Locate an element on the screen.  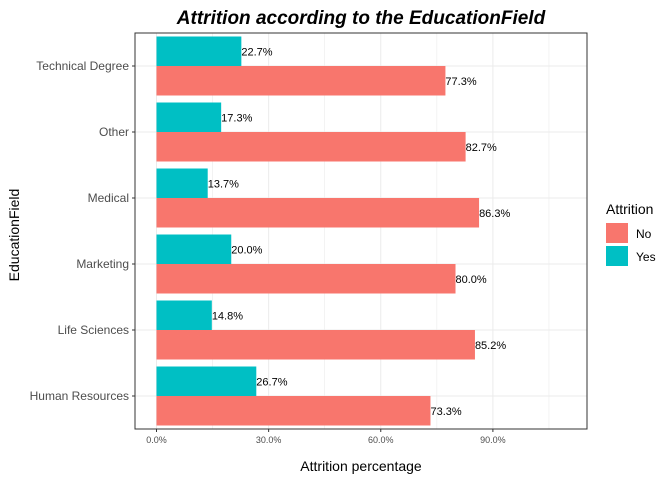
data-label: 77.3% is located at coordinates (460, 82).